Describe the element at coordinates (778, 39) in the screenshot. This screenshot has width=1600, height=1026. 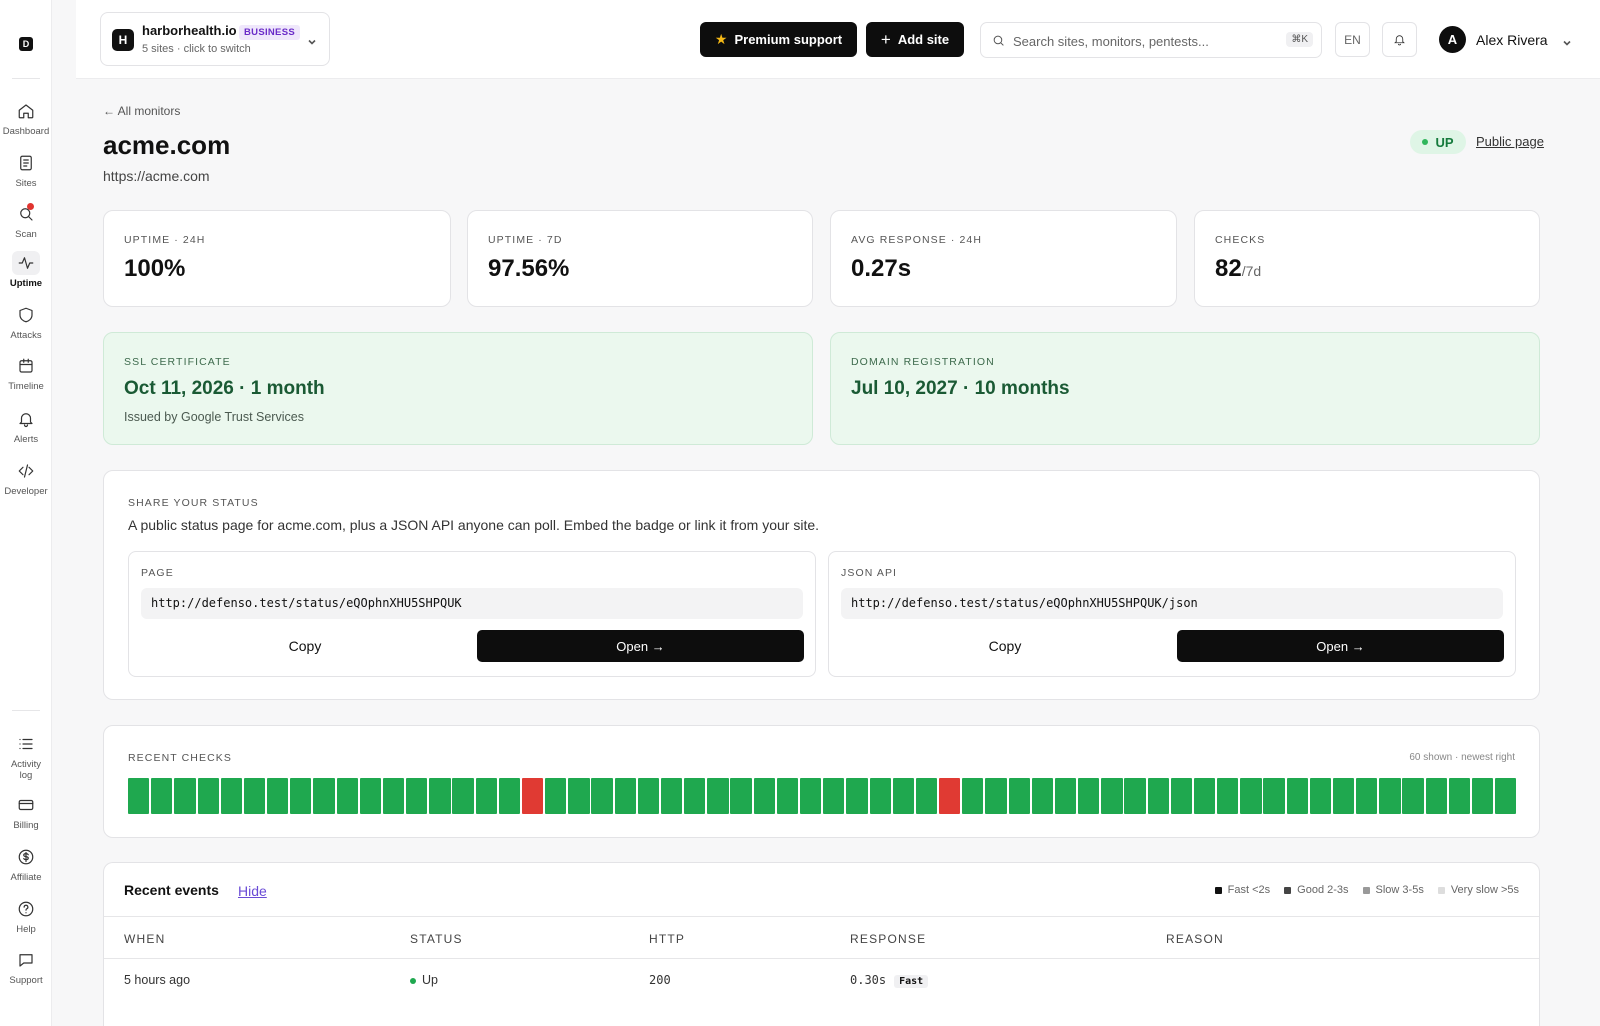
I see `premium-support-button: ★ Premium support` at that location.